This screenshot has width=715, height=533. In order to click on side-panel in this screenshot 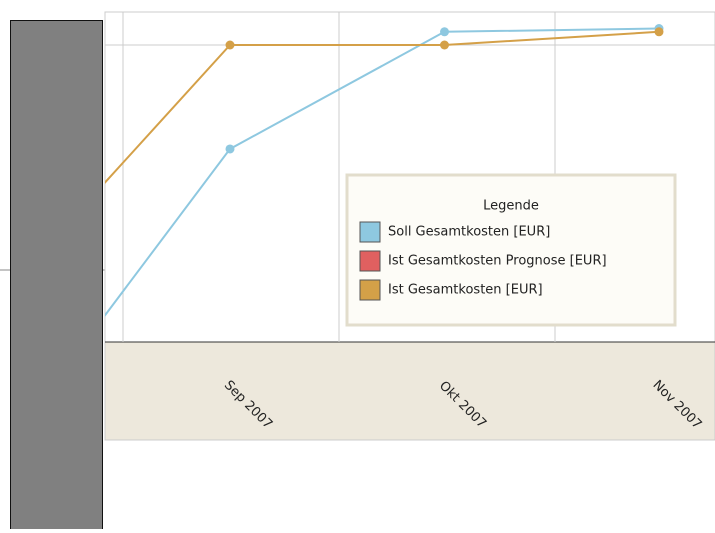, I will do `click(56, 275)`.